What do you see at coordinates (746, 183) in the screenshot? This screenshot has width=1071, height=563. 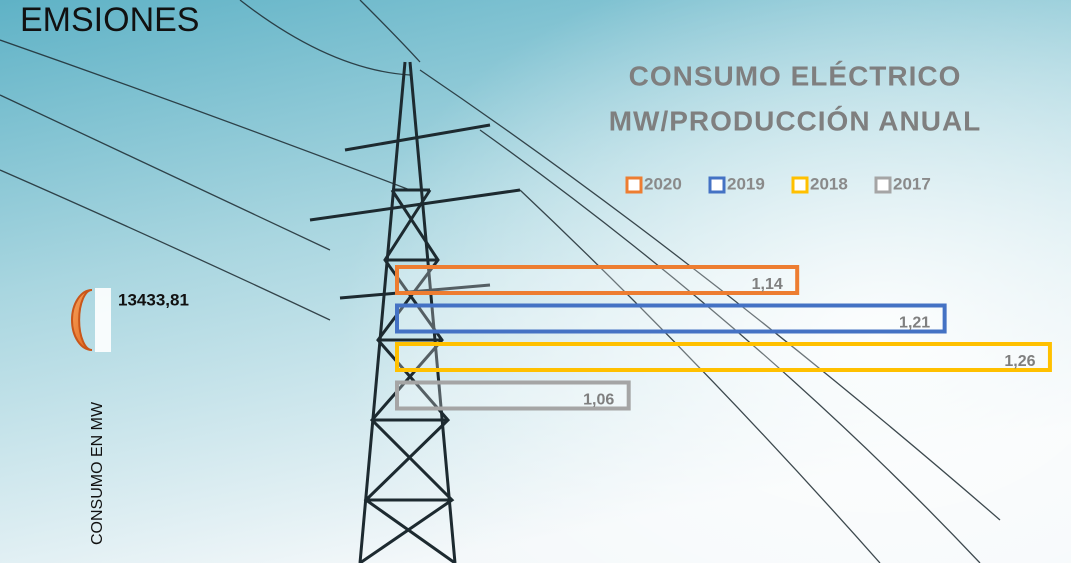 I see `legend-label: 2019` at bounding box center [746, 183].